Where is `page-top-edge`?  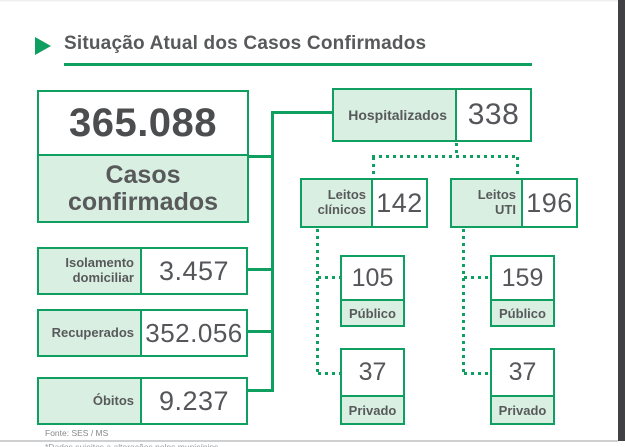
page-top-edge is located at coordinates (312, 1).